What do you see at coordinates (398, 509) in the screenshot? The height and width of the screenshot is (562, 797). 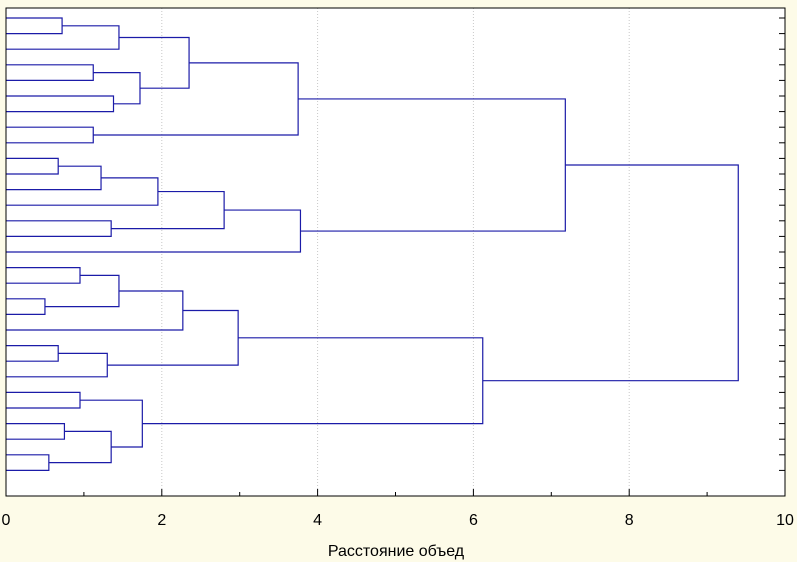 I see `x-axis-ticks: 0 2 4 6 8 10` at bounding box center [398, 509].